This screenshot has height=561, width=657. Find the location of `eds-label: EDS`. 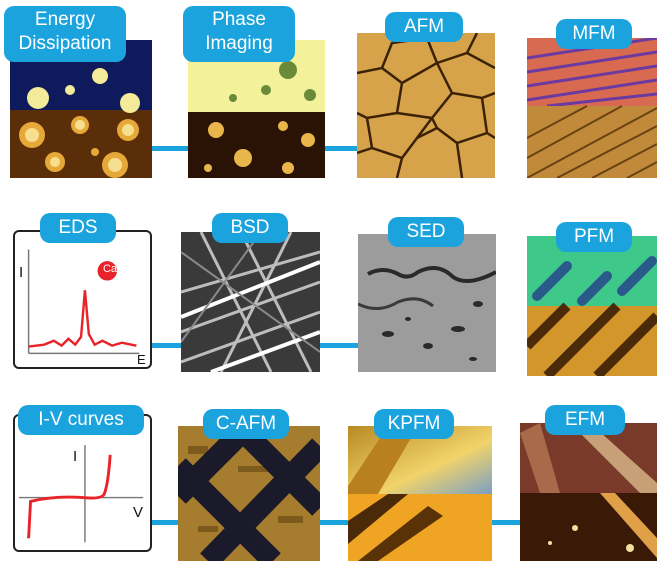

eds-label: EDS is located at coordinates (78, 228).